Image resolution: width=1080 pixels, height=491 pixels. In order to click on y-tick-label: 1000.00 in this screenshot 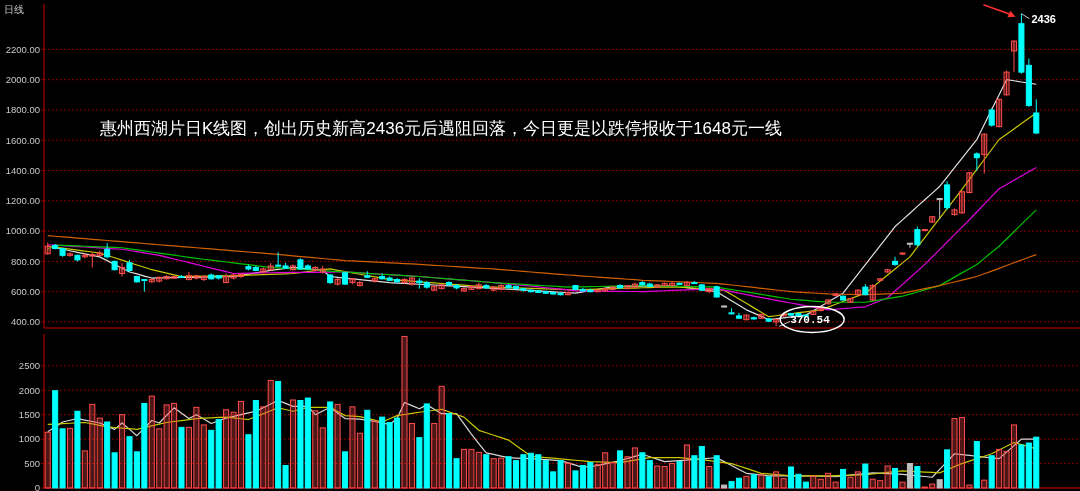, I will do `click(22, 231)`.